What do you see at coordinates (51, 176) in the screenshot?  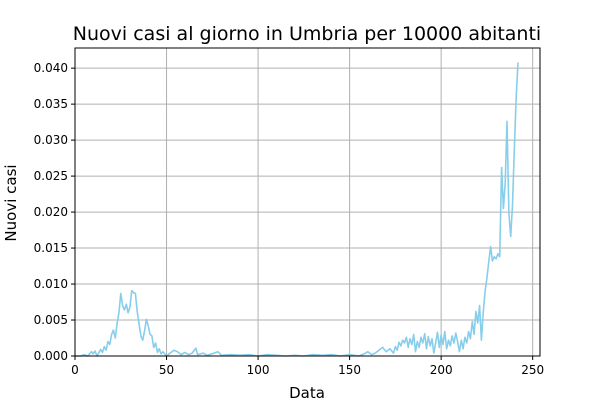 I see `y-tick-label: 0.025` at bounding box center [51, 176].